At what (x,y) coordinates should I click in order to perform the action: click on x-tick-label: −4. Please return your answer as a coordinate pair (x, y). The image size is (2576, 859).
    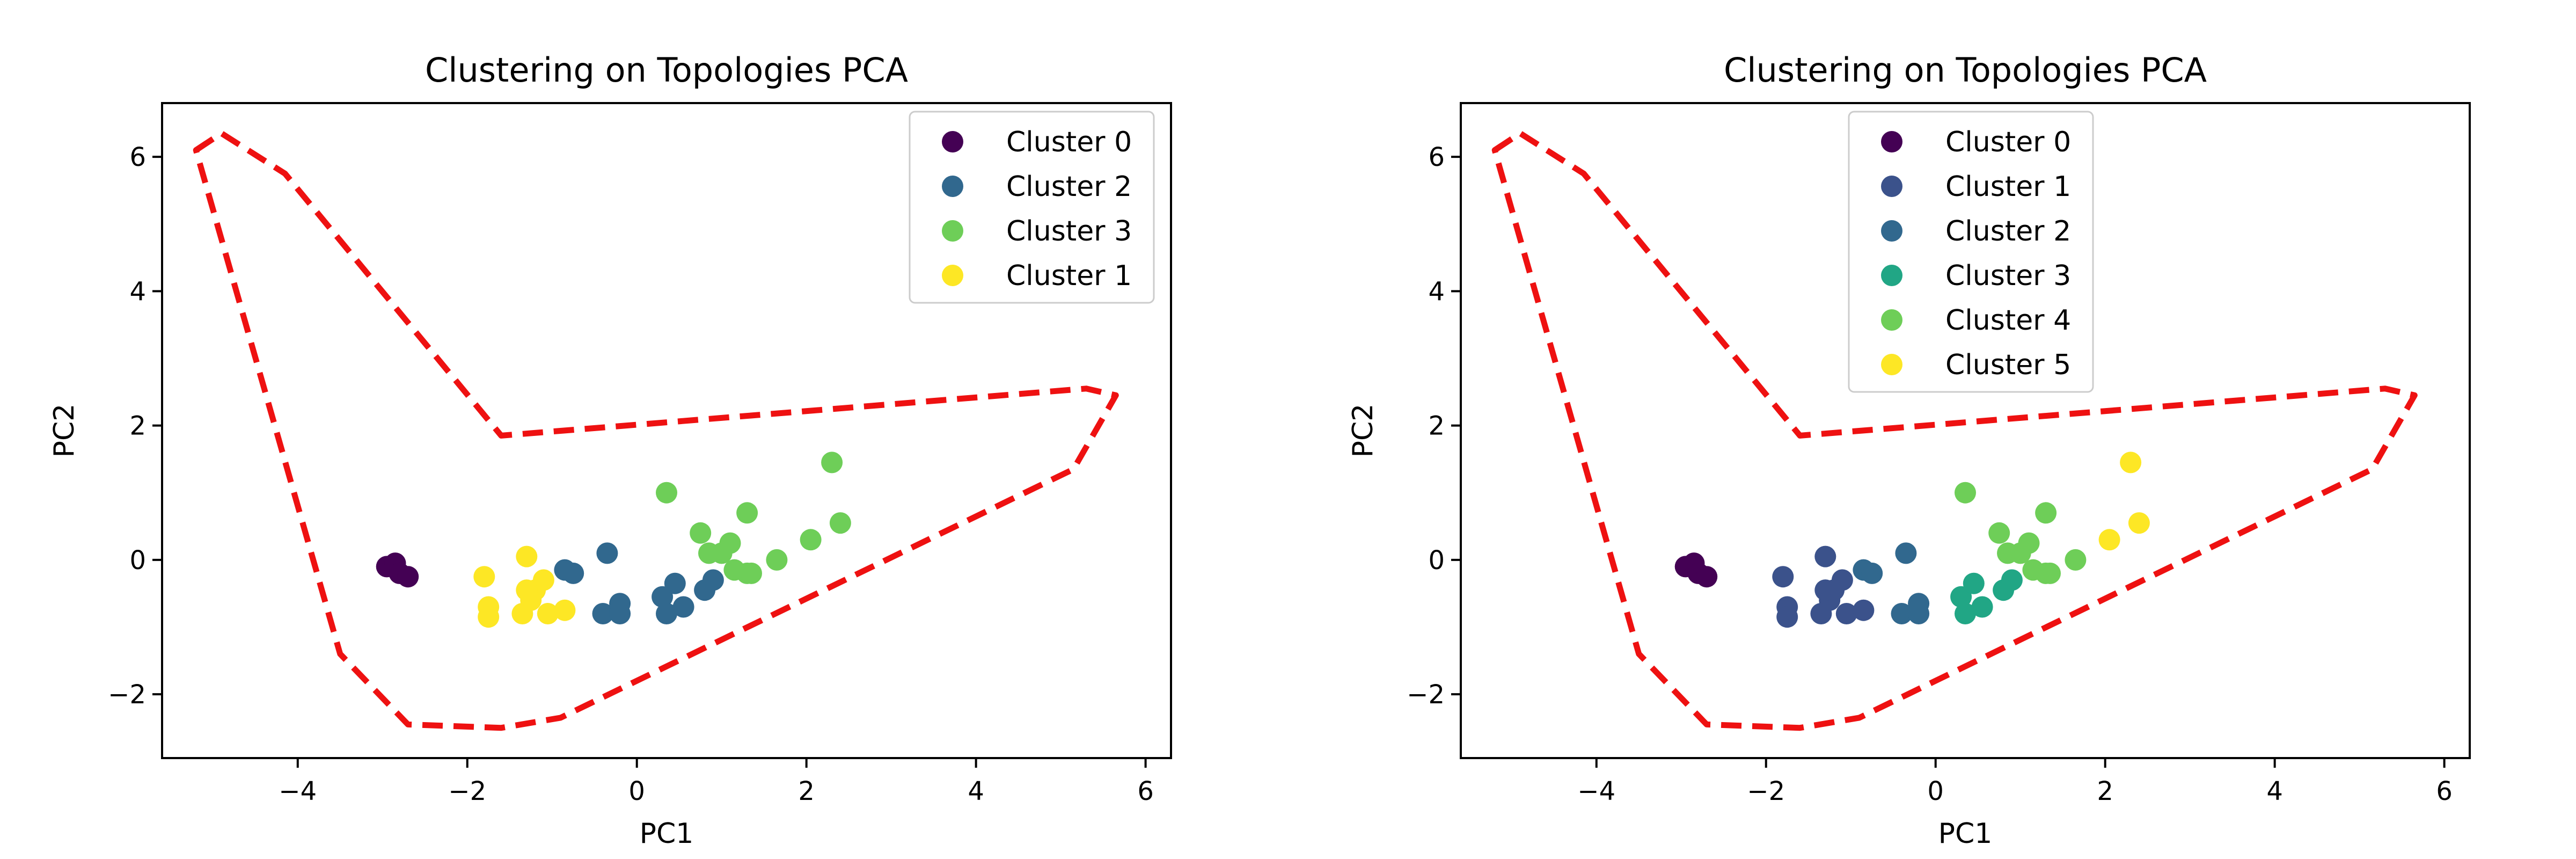
    Looking at the image, I should click on (1596, 791).